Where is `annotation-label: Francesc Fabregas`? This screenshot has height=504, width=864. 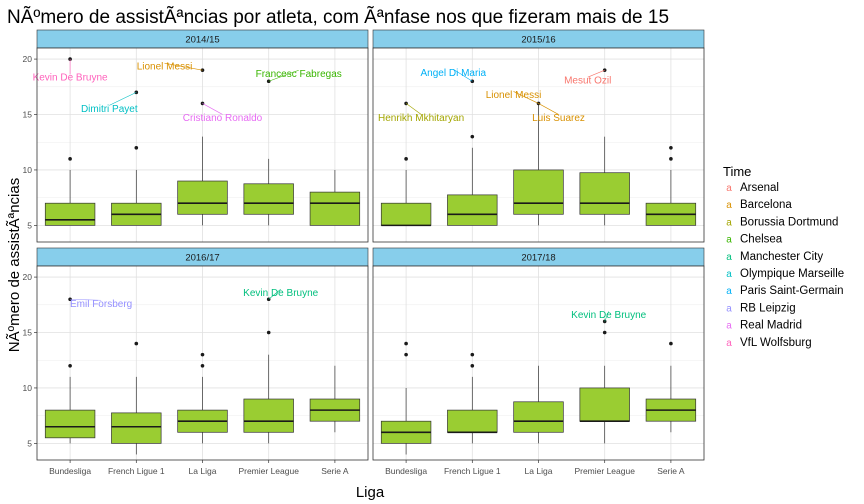 annotation-label: Francesc Fabregas is located at coordinates (299, 74).